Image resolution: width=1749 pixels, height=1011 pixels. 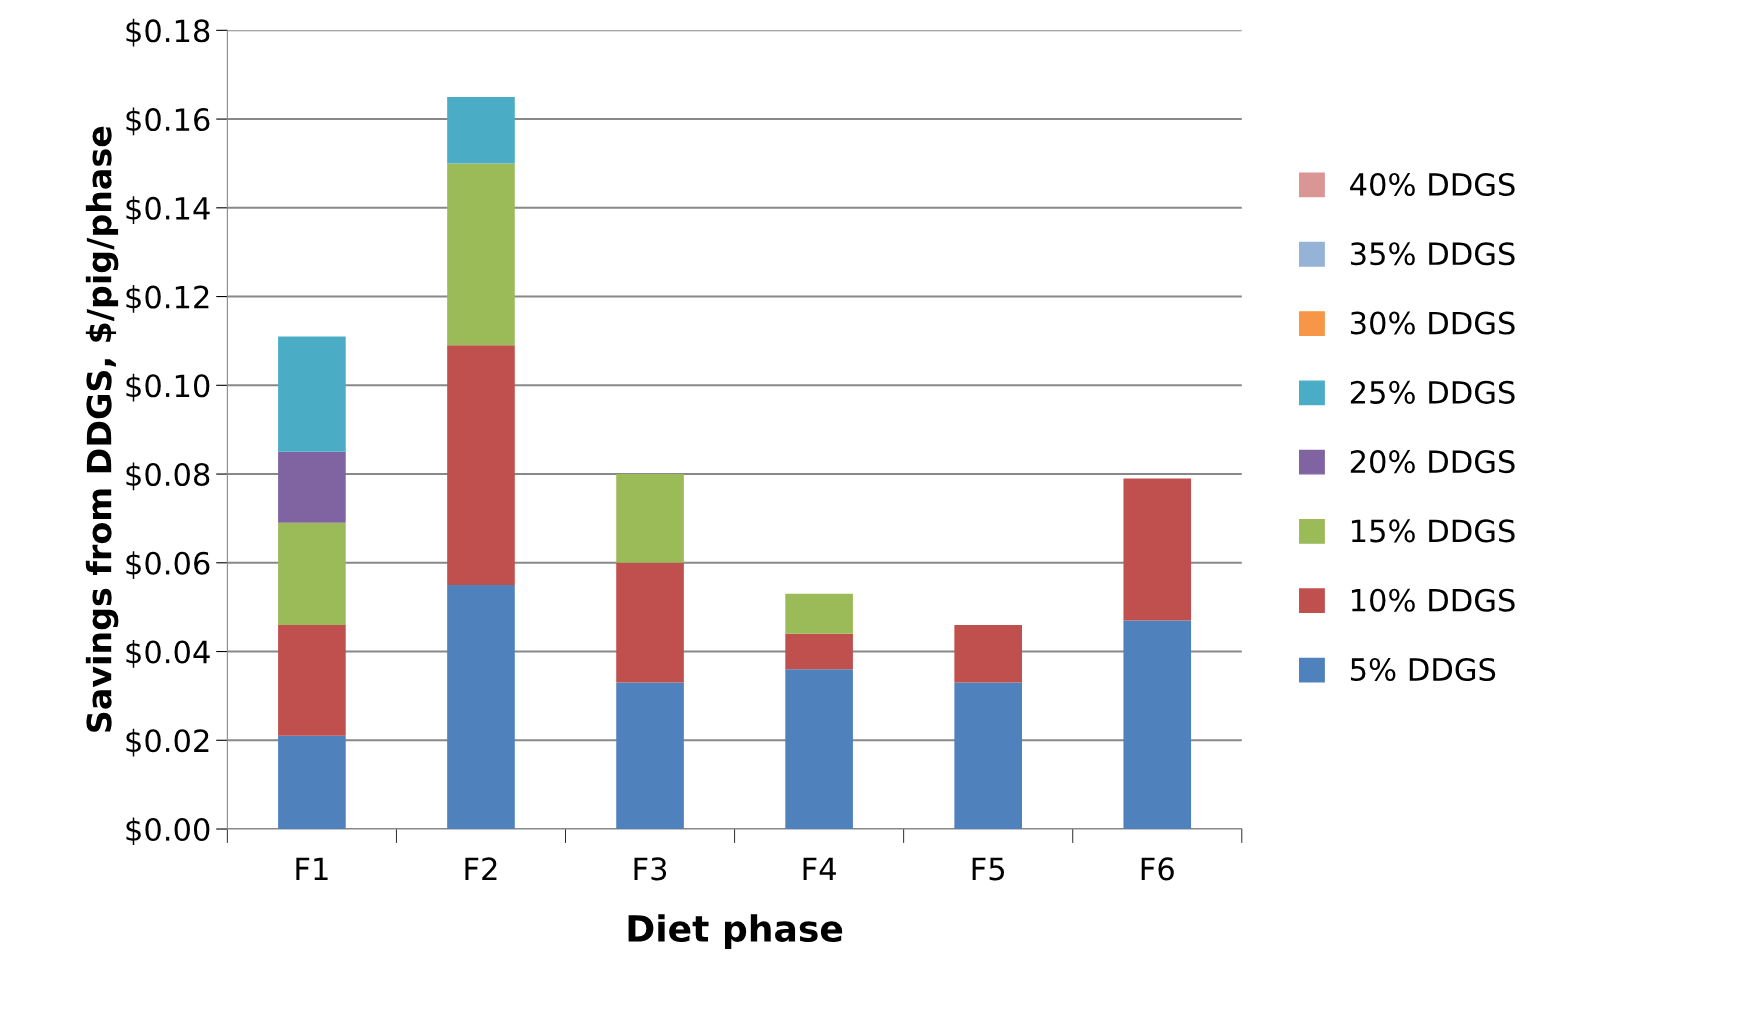 What do you see at coordinates (1433, 600) in the screenshot?
I see `legend-label: 10% DDGS` at bounding box center [1433, 600].